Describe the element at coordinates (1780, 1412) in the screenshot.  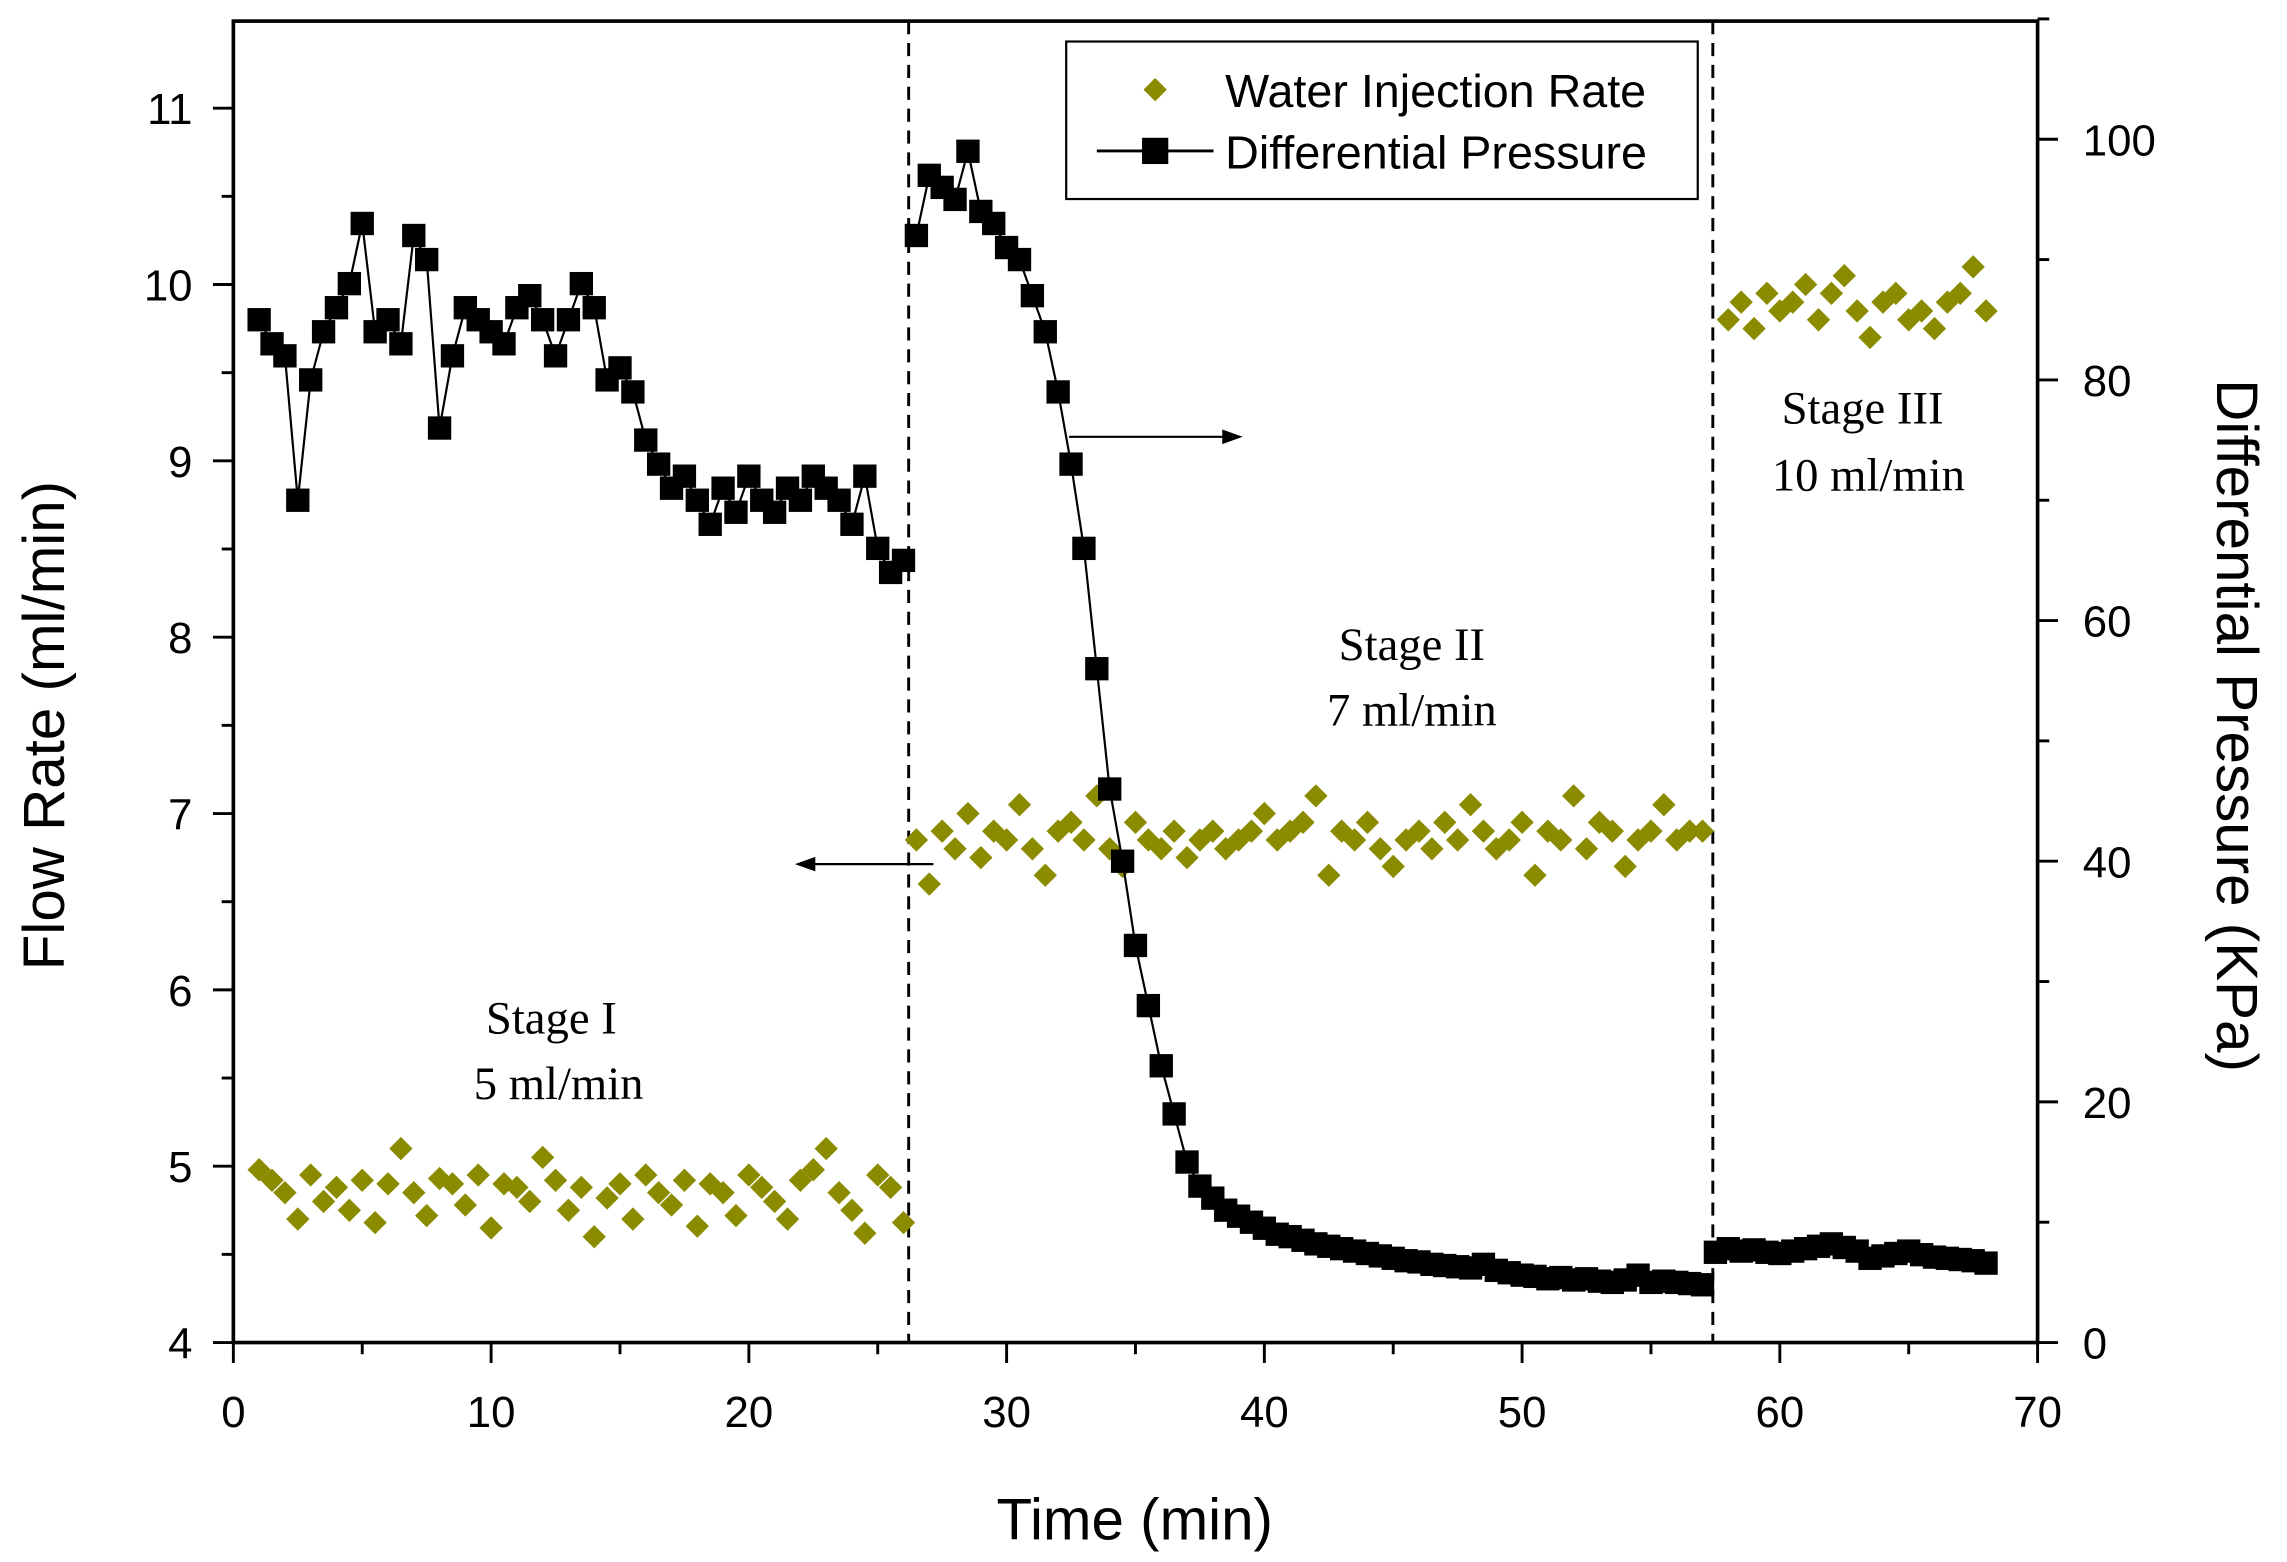
I see `x-tick-label: 60` at that location.